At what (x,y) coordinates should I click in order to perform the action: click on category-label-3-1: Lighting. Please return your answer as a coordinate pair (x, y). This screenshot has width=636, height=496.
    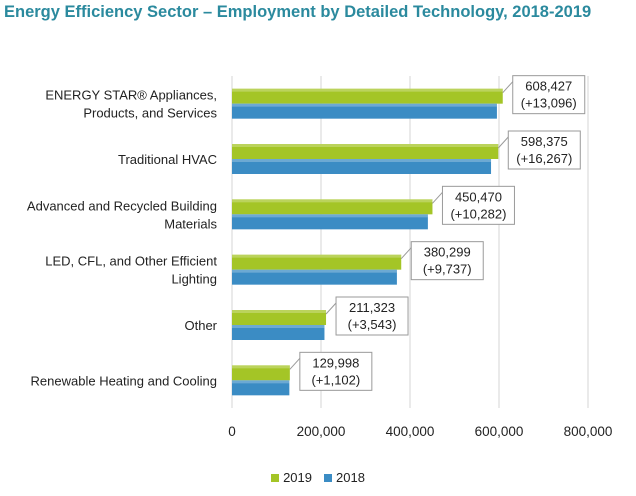
    Looking at the image, I should click on (194, 279).